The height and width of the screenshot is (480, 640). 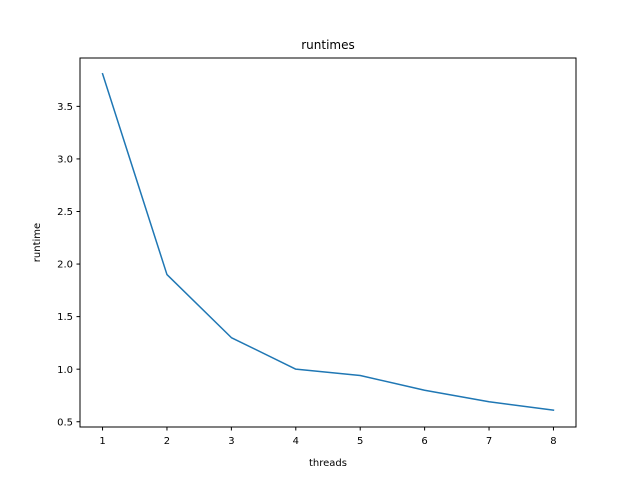 What do you see at coordinates (65, 370) in the screenshot?
I see `y-tick-label: 1.0` at bounding box center [65, 370].